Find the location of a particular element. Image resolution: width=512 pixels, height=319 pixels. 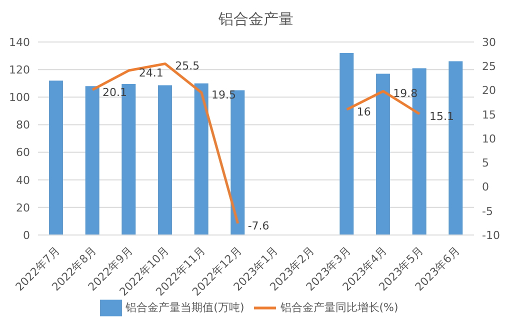

y-tick-label: 120 is located at coordinates (19, 69).